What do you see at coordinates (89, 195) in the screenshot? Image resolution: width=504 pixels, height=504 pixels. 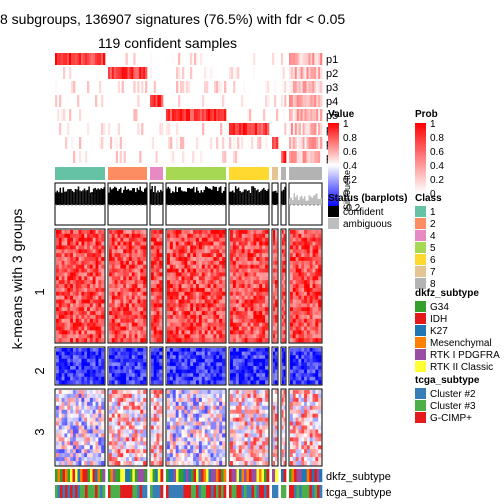 I see `silhouette-bar` at bounding box center [89, 195].